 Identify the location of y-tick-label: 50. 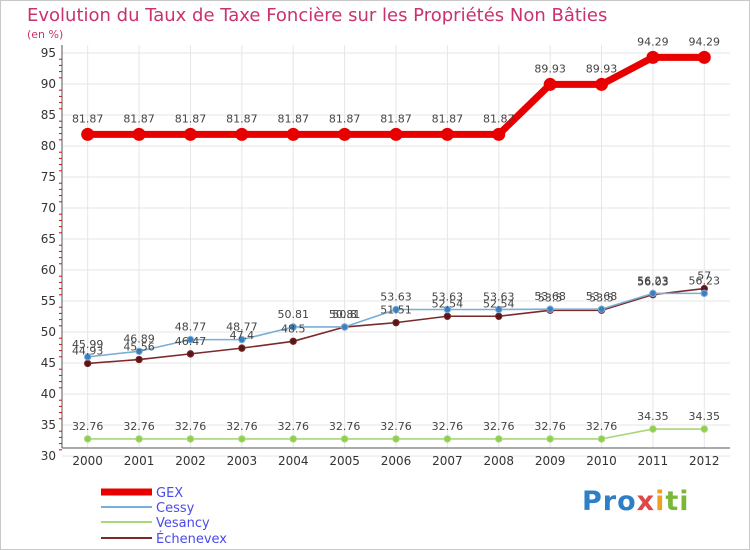
(48, 332).